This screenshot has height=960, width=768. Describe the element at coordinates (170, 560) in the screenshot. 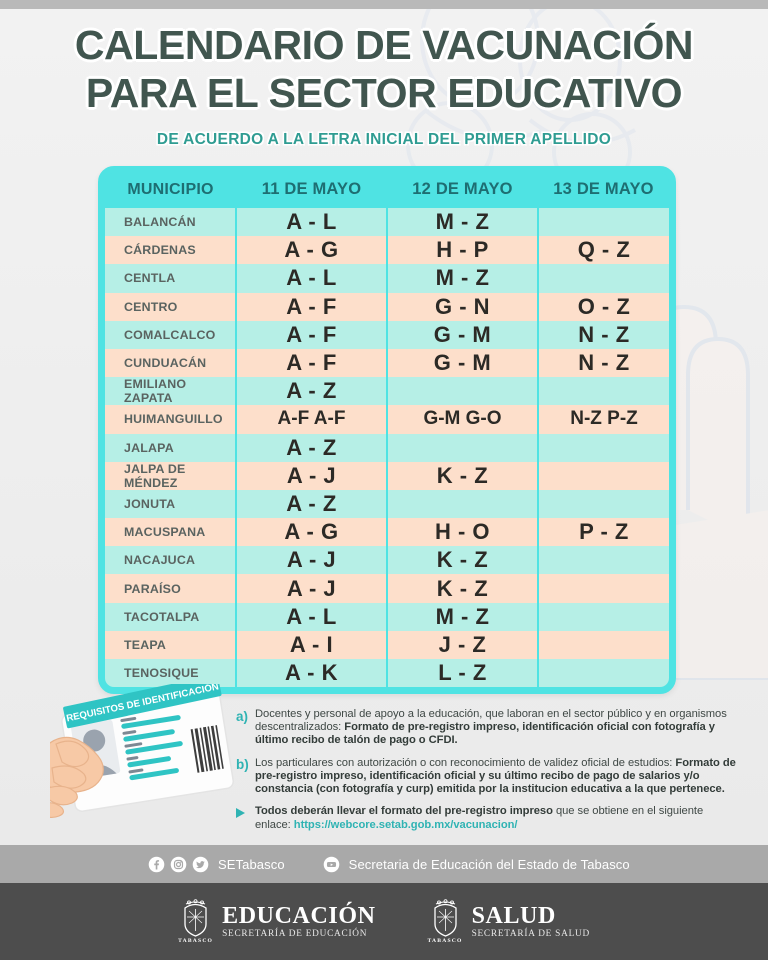

I see `cell-municipio: NACAJUCA` at that location.